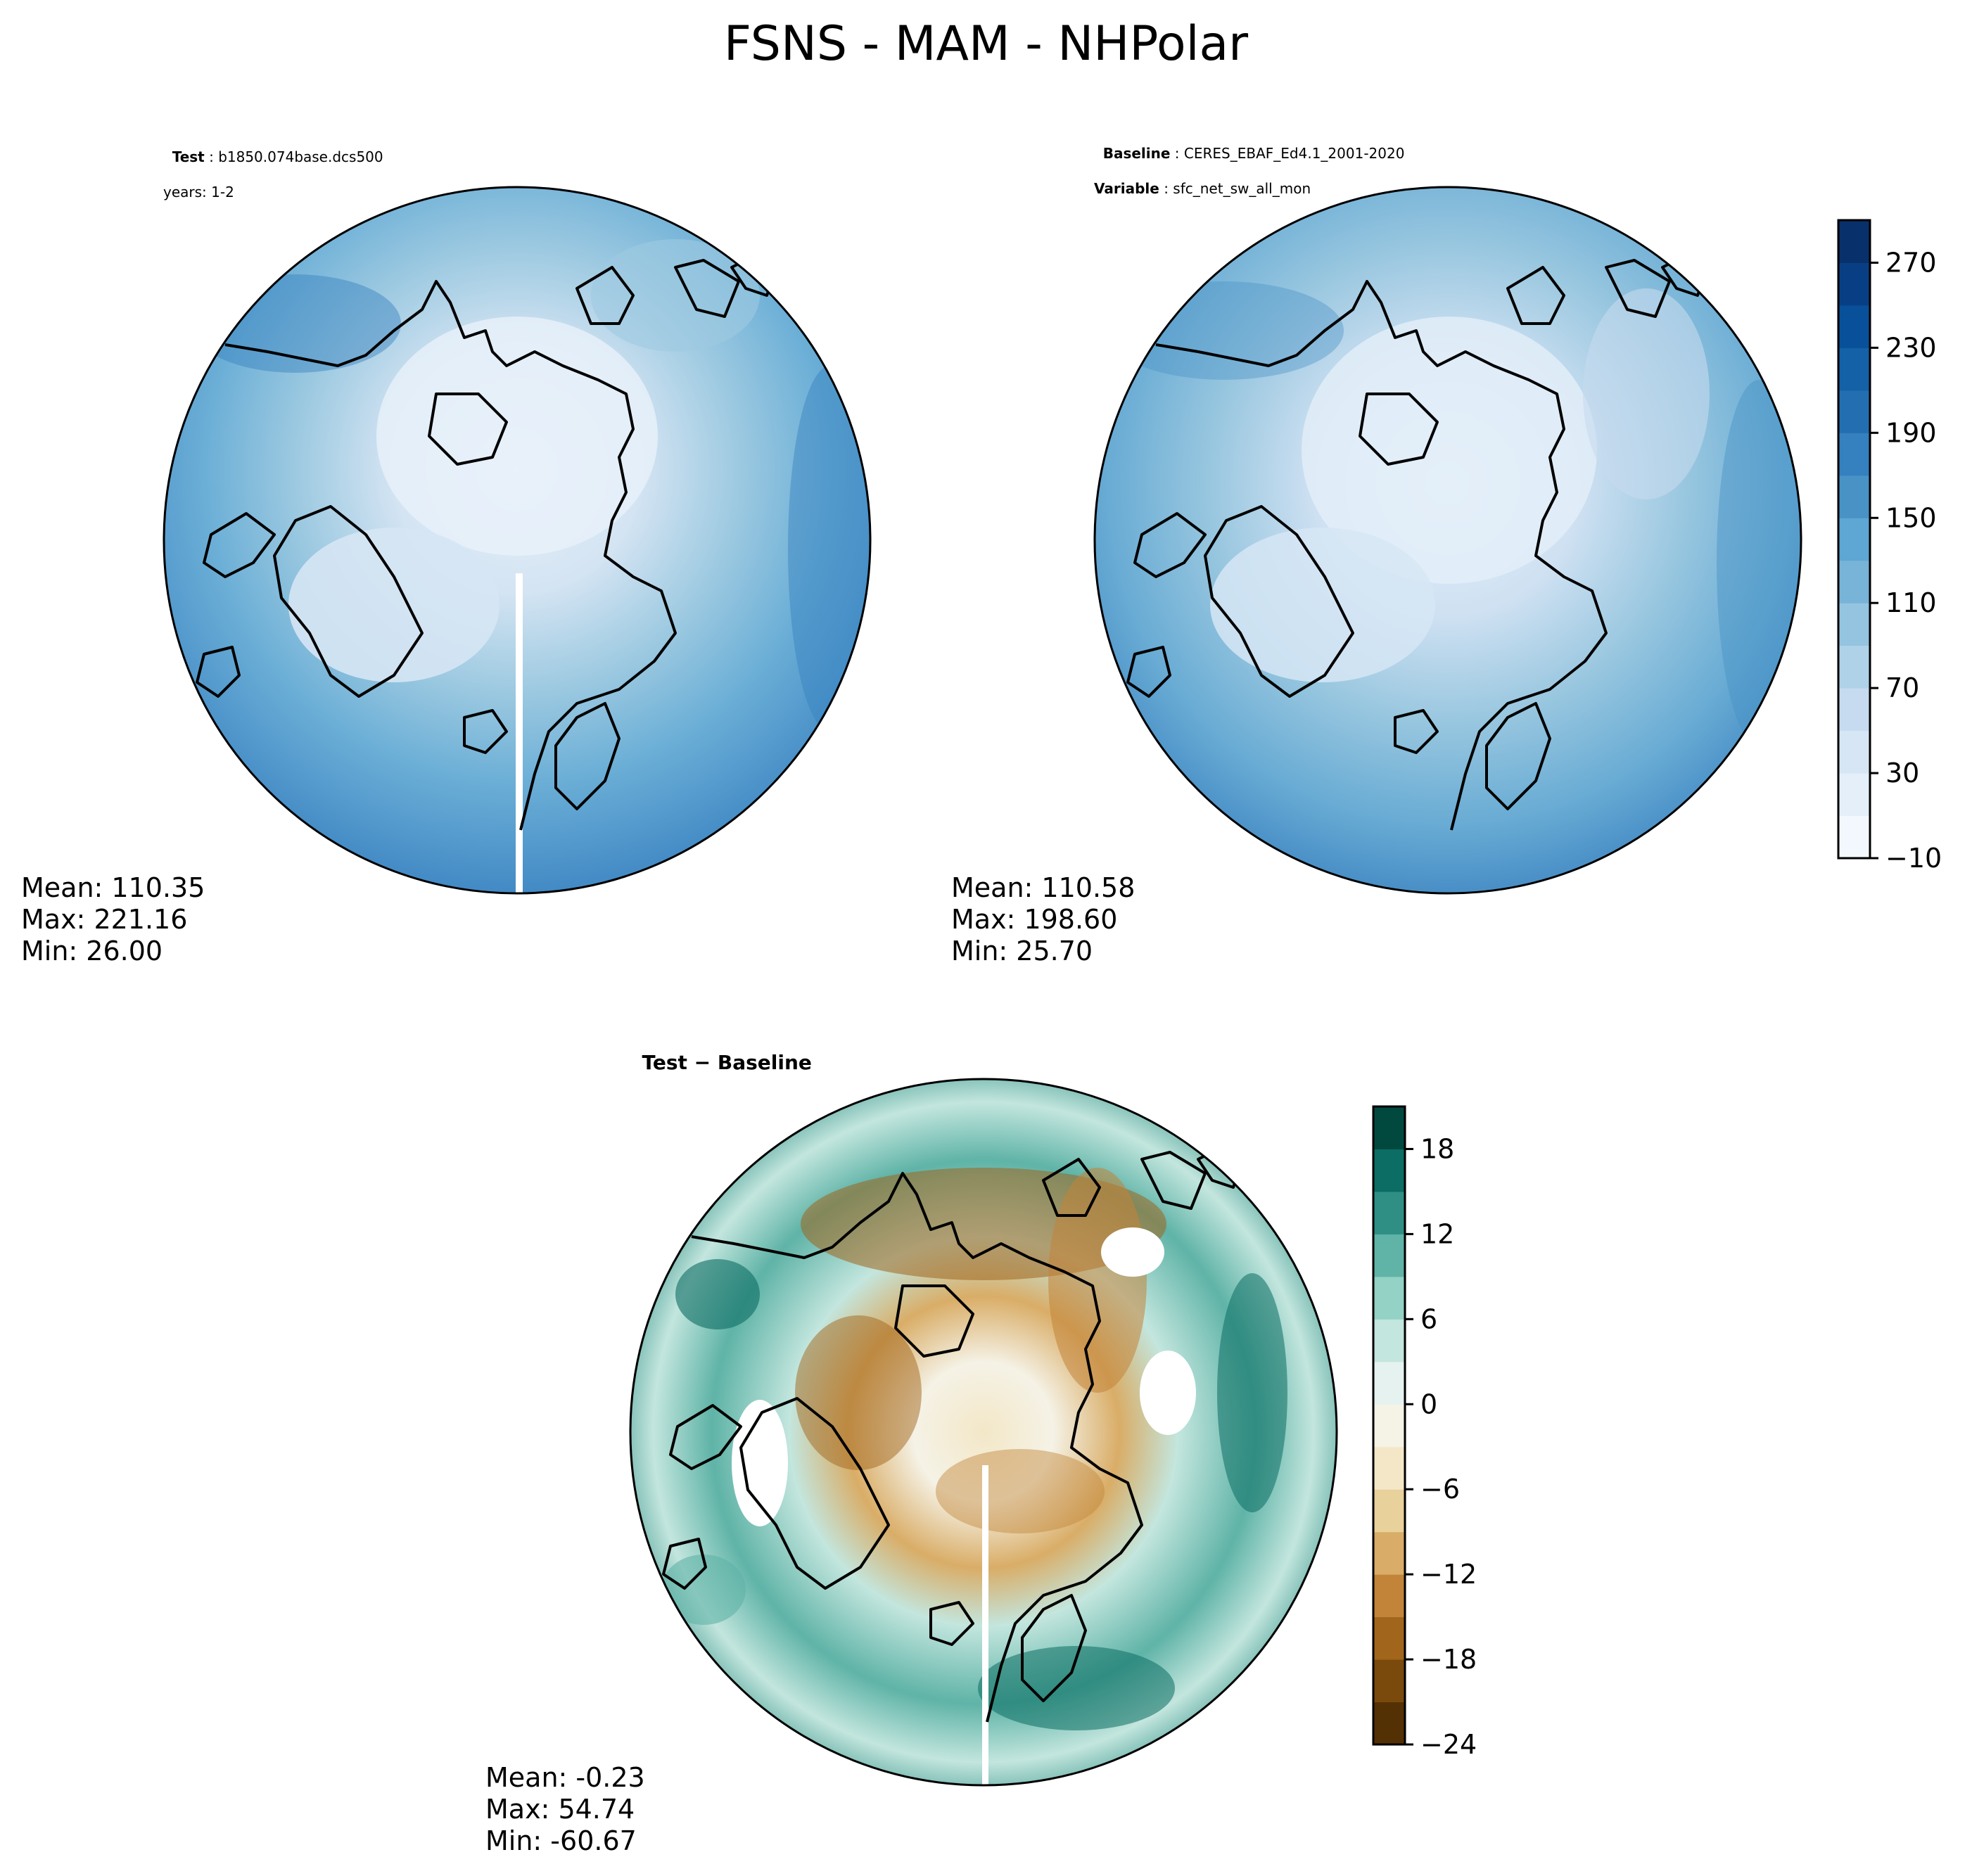 The width and height of the screenshot is (1972, 1876). Describe the element at coordinates (1437, 1233) in the screenshot. I see `colorbar-diff-tick-label: 12` at that location.